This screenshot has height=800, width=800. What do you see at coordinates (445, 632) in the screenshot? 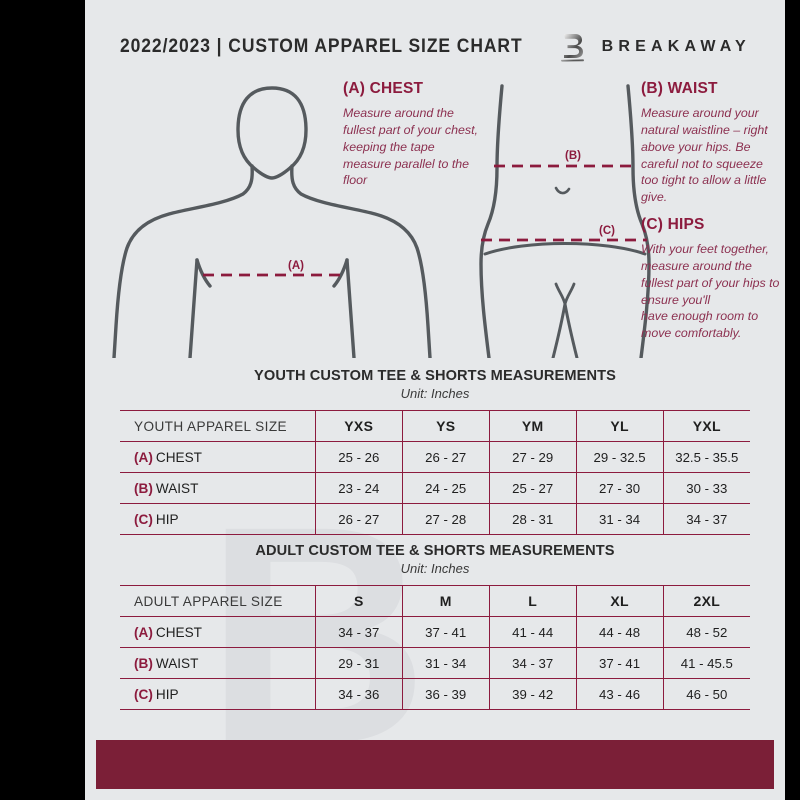
I see `adult-cell-0-1: 37 - 41` at bounding box center [445, 632].